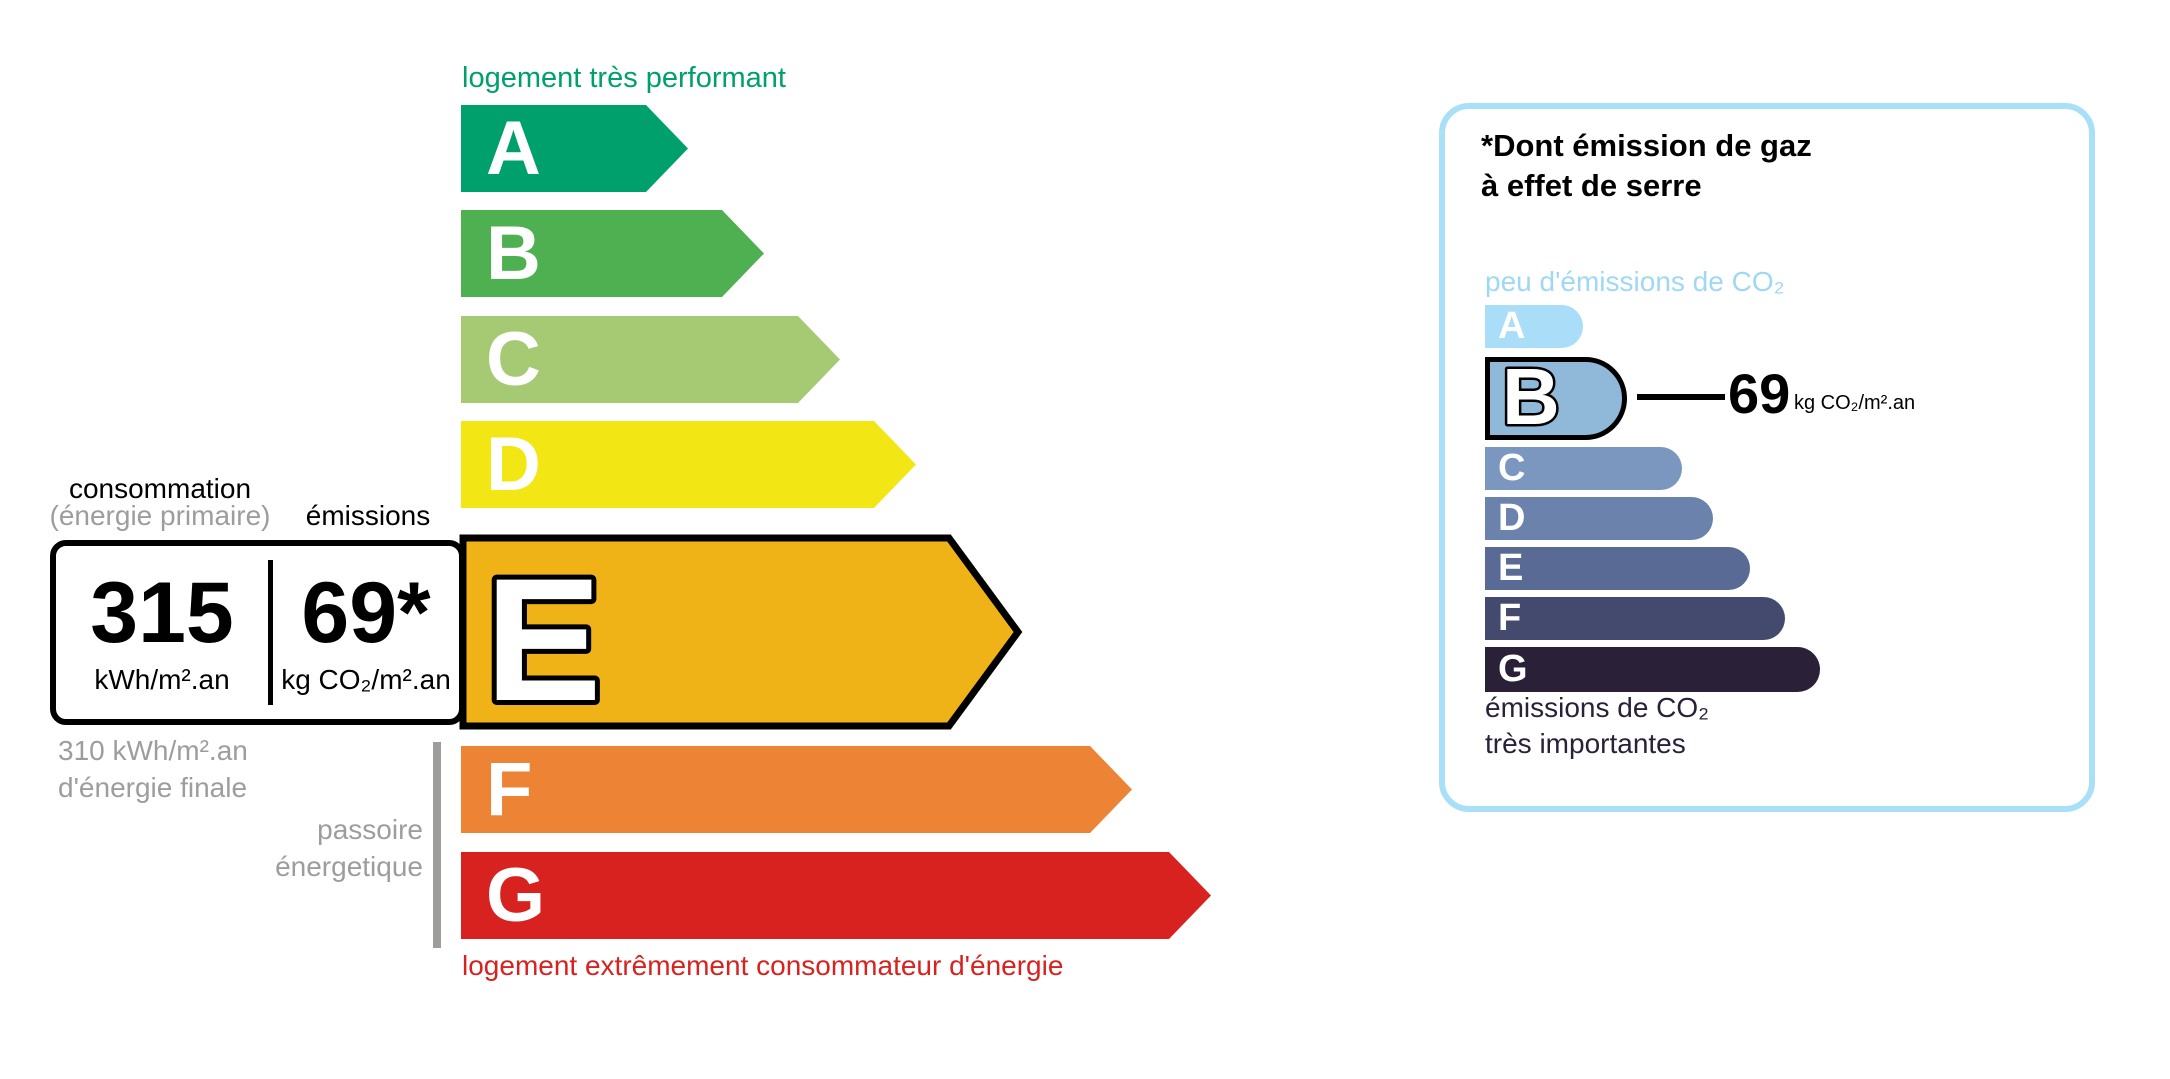  What do you see at coordinates (513, 359) in the screenshot?
I see `energy-class-c-letter: C` at bounding box center [513, 359].